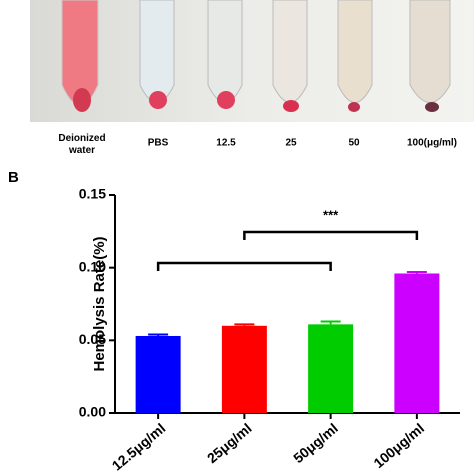  What do you see at coordinates (291, 143) in the screenshot?
I see `photo-label: 25` at bounding box center [291, 143].